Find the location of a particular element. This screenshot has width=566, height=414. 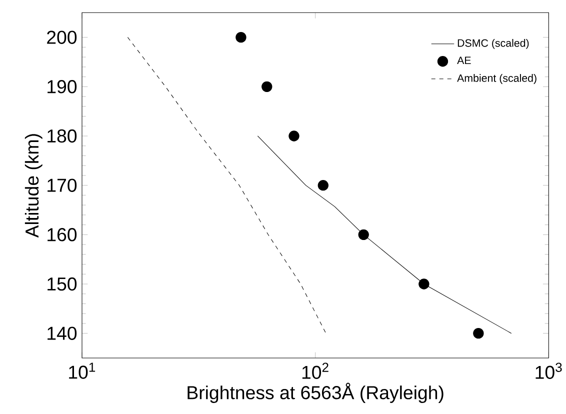

y-tick-label: 150 is located at coordinates (62, 284).